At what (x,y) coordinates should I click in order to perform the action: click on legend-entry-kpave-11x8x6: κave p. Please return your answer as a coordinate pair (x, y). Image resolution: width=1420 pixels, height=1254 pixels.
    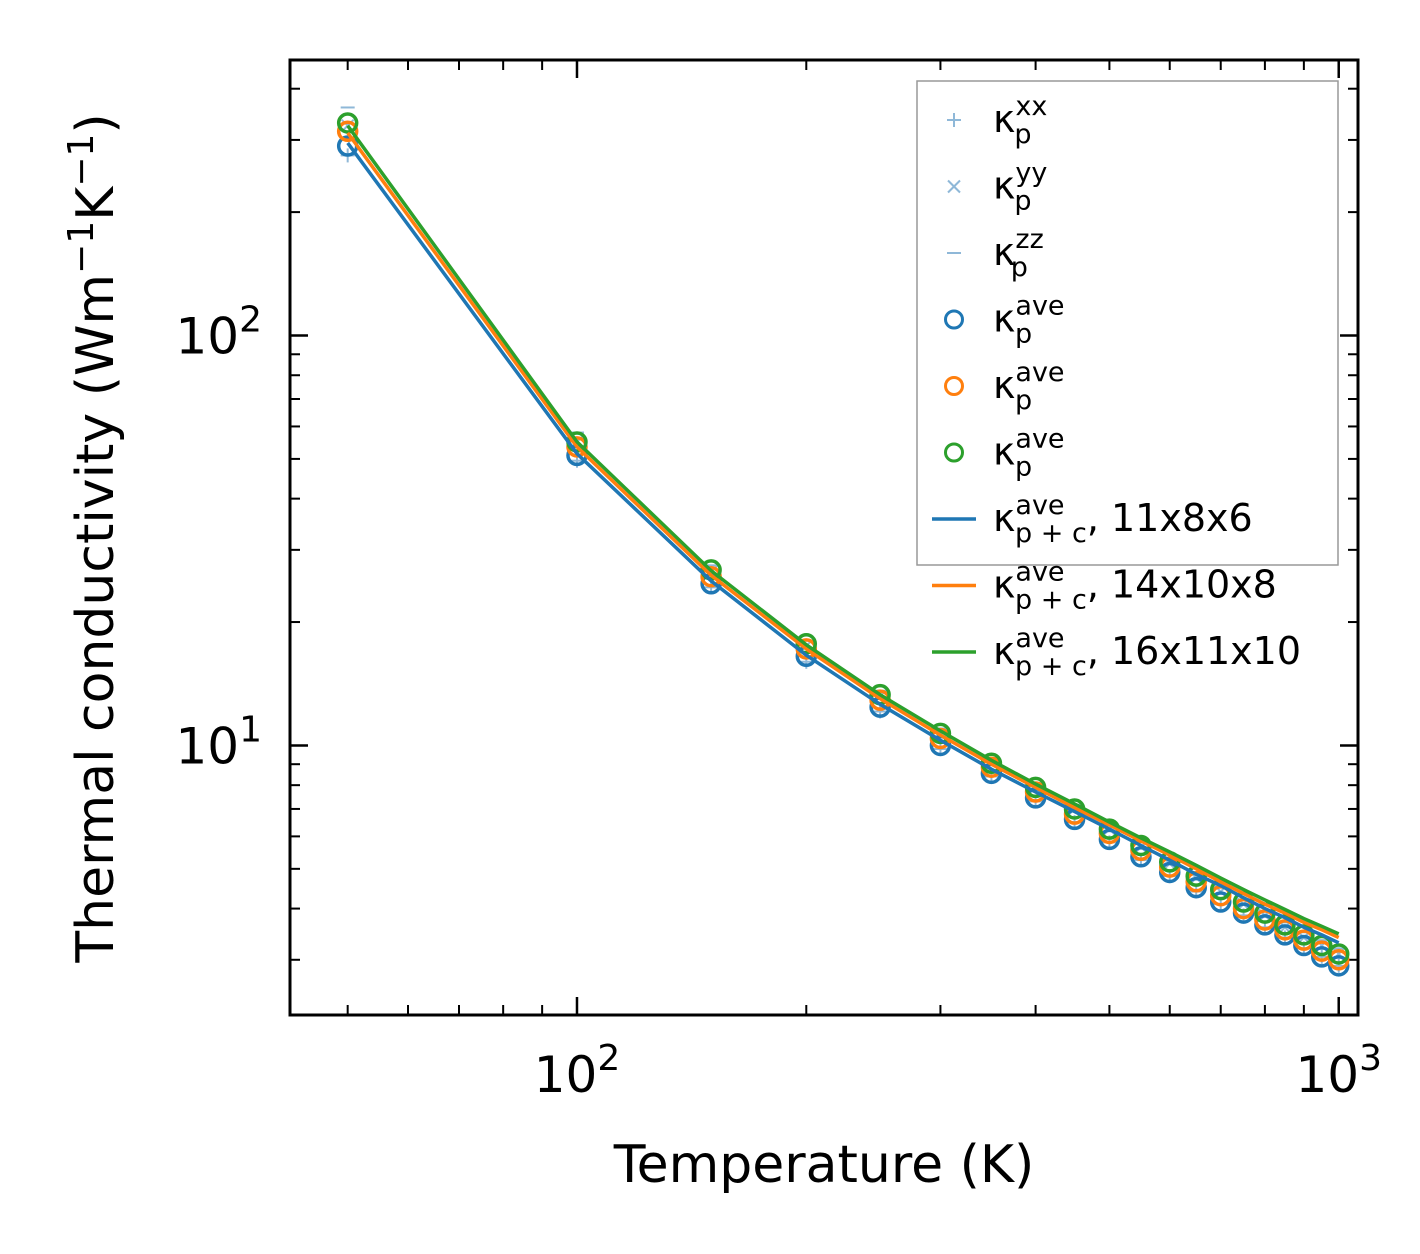
    Looking at the image, I should click on (1004, 320).